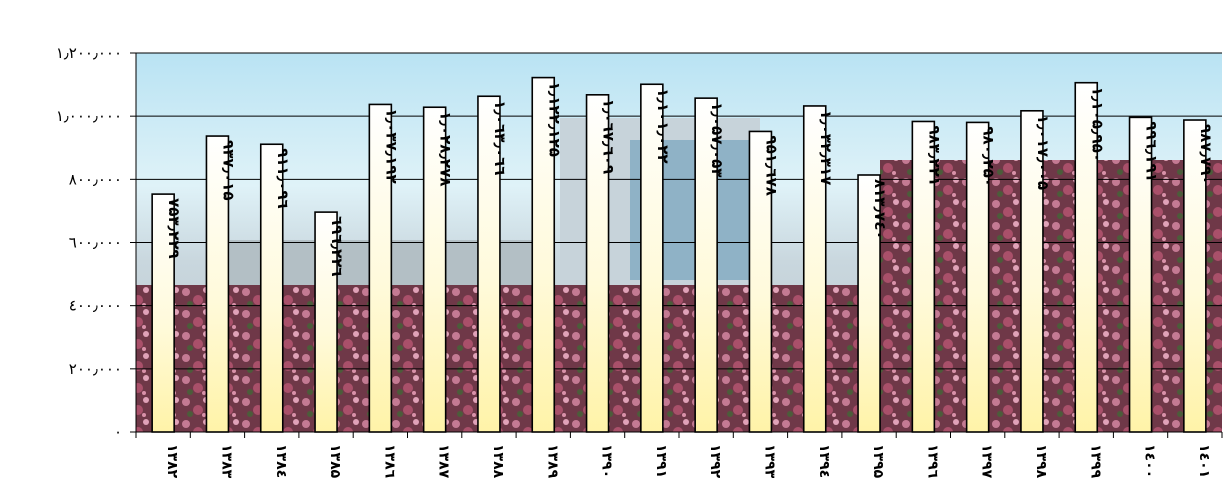 The image size is (1228, 501). What do you see at coordinates (663, 125) in the screenshot?
I see `data-label: ۱٫۱۰۱٫۰۲۲` at bounding box center [663, 125].